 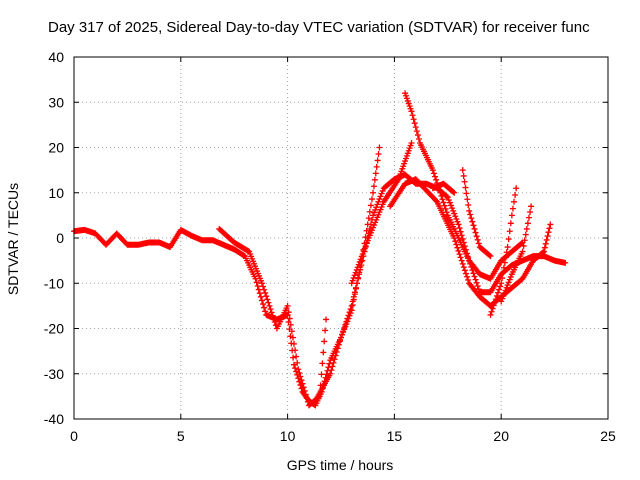 What do you see at coordinates (181, 436) in the screenshot?
I see `x-tick-label: 5` at bounding box center [181, 436].